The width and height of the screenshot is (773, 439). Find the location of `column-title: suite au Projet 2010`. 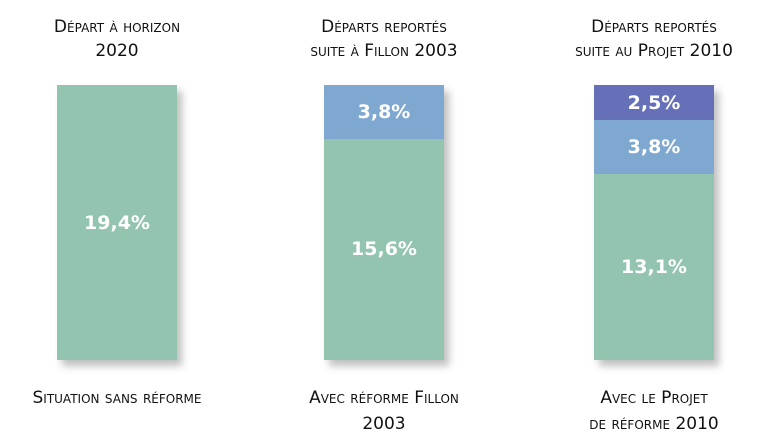

column-title: suite au Projet 2010 is located at coordinates (654, 51).